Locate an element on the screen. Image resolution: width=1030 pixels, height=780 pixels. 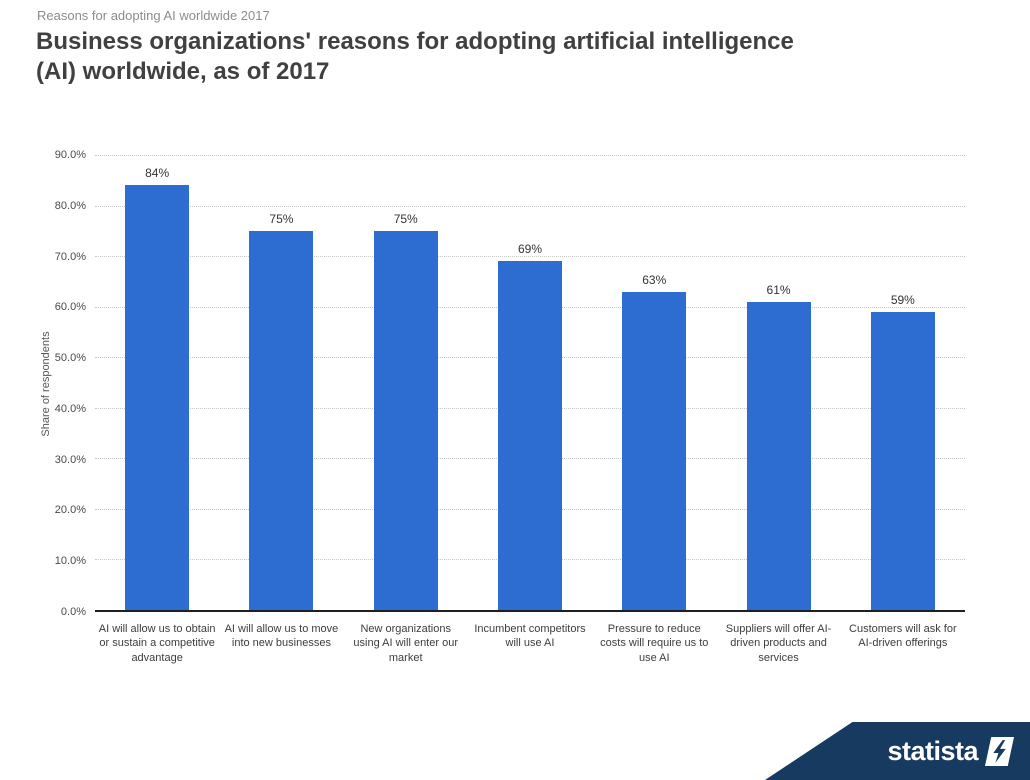
y-tick-label: 50.0% is located at coordinates (70, 358).